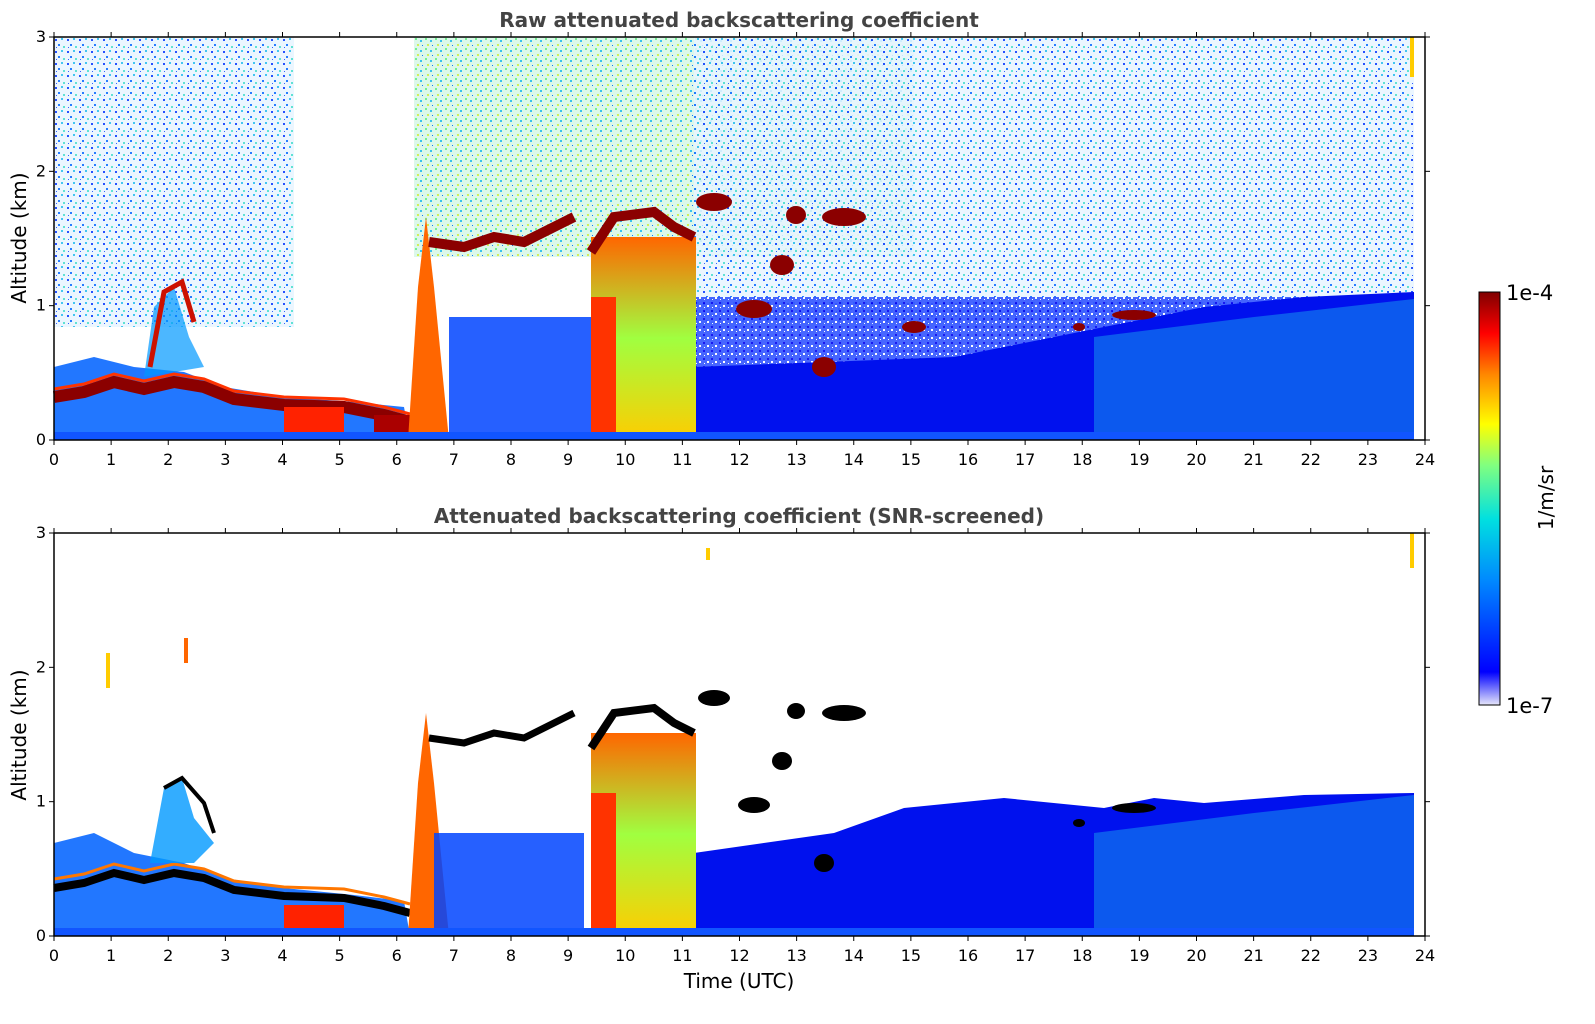 The image size is (1595, 1024). Describe the element at coordinates (41, 36) in the screenshot. I see `y-tick-label: 3` at that location.